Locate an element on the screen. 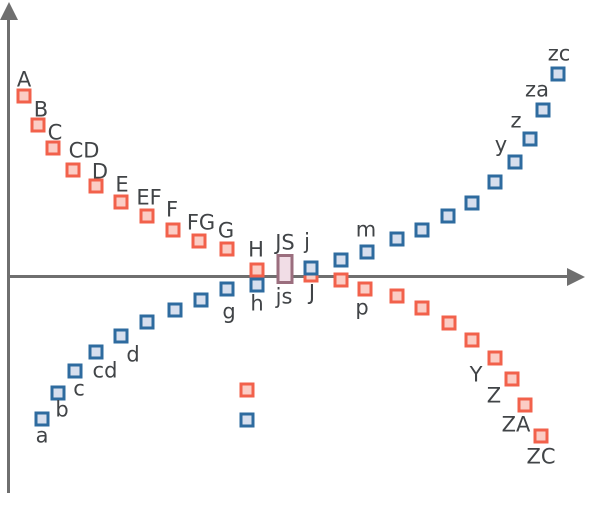 This screenshot has height=525, width=600. upper-descending-red-point-CD is located at coordinates (73, 170).